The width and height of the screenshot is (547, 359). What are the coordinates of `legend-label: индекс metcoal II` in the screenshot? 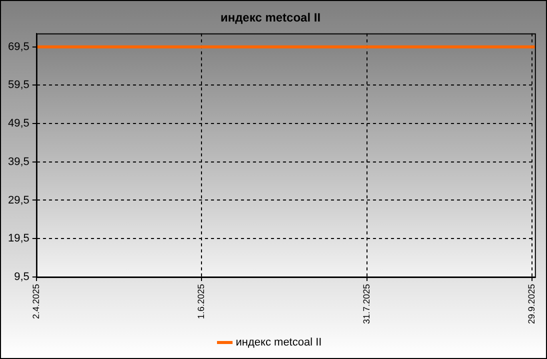 It's located at (279, 342).